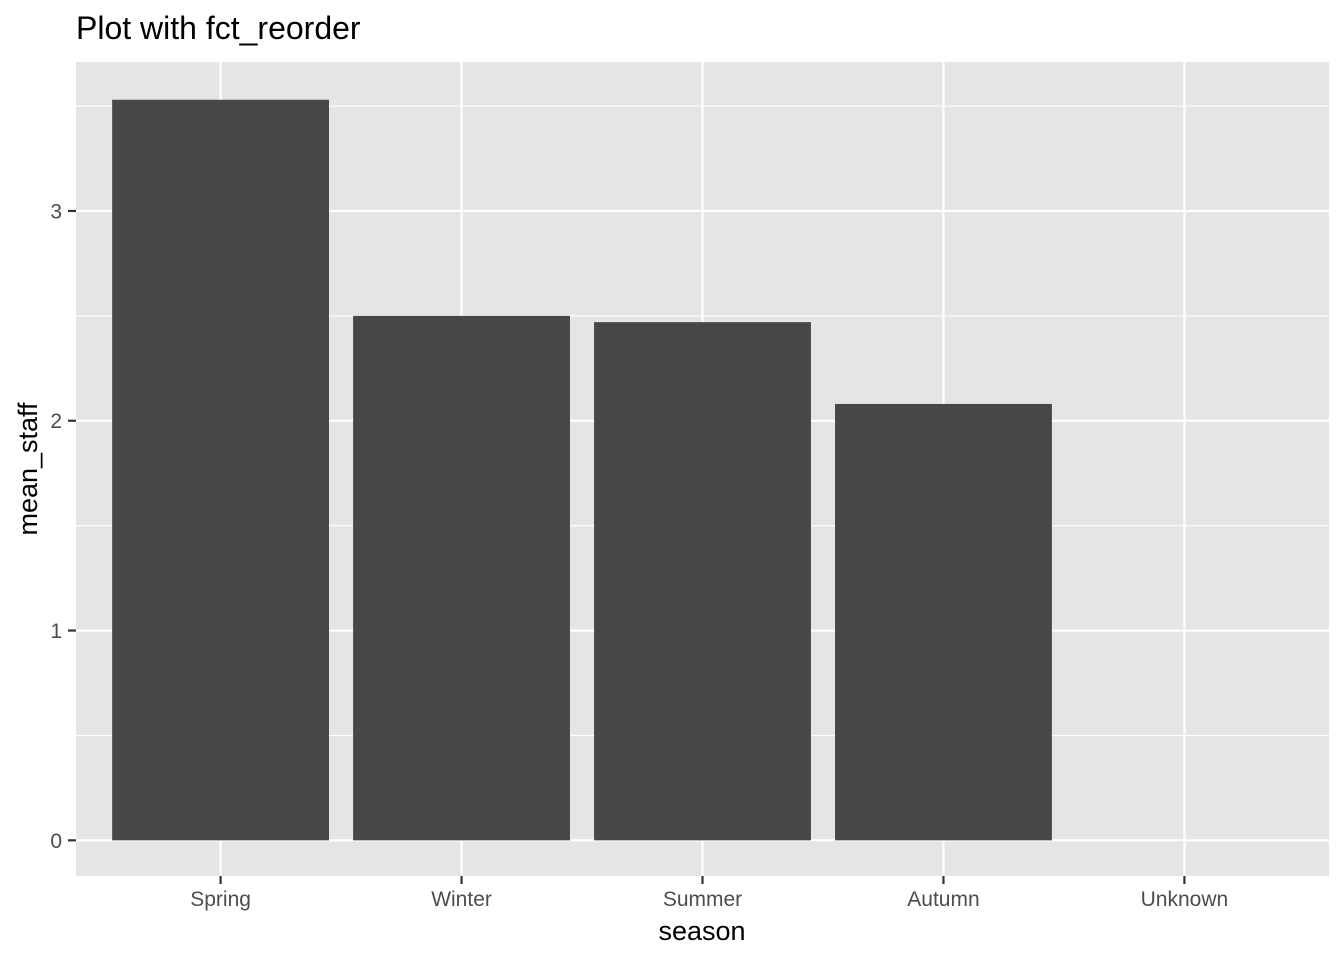 The image size is (1344, 960). I want to click on y-tick-label: 0, so click(56, 841).